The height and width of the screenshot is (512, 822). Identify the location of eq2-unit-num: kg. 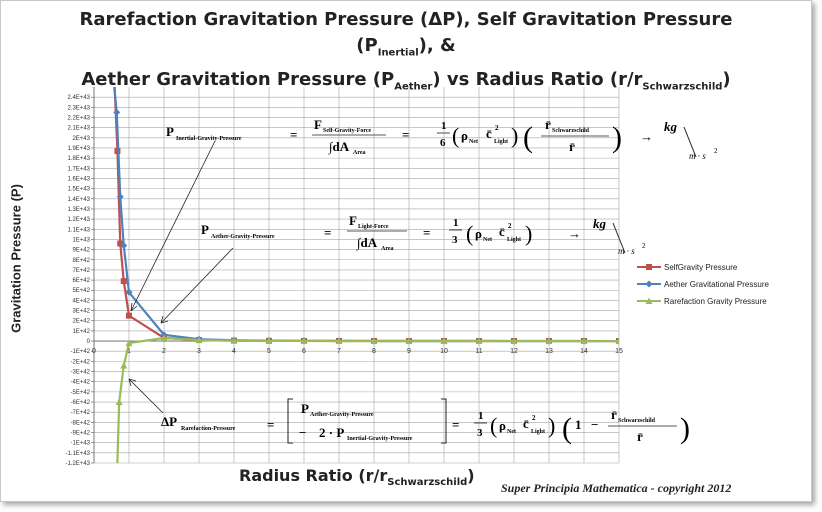
(600, 223).